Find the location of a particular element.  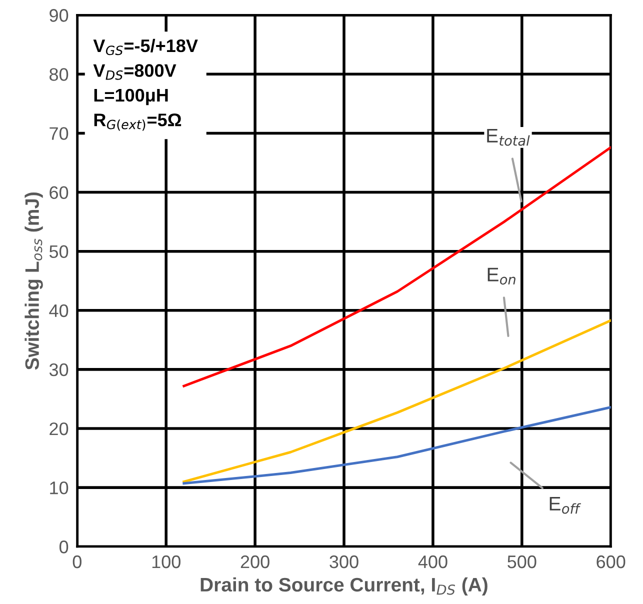

line-series is located at coordinates (396, 445).